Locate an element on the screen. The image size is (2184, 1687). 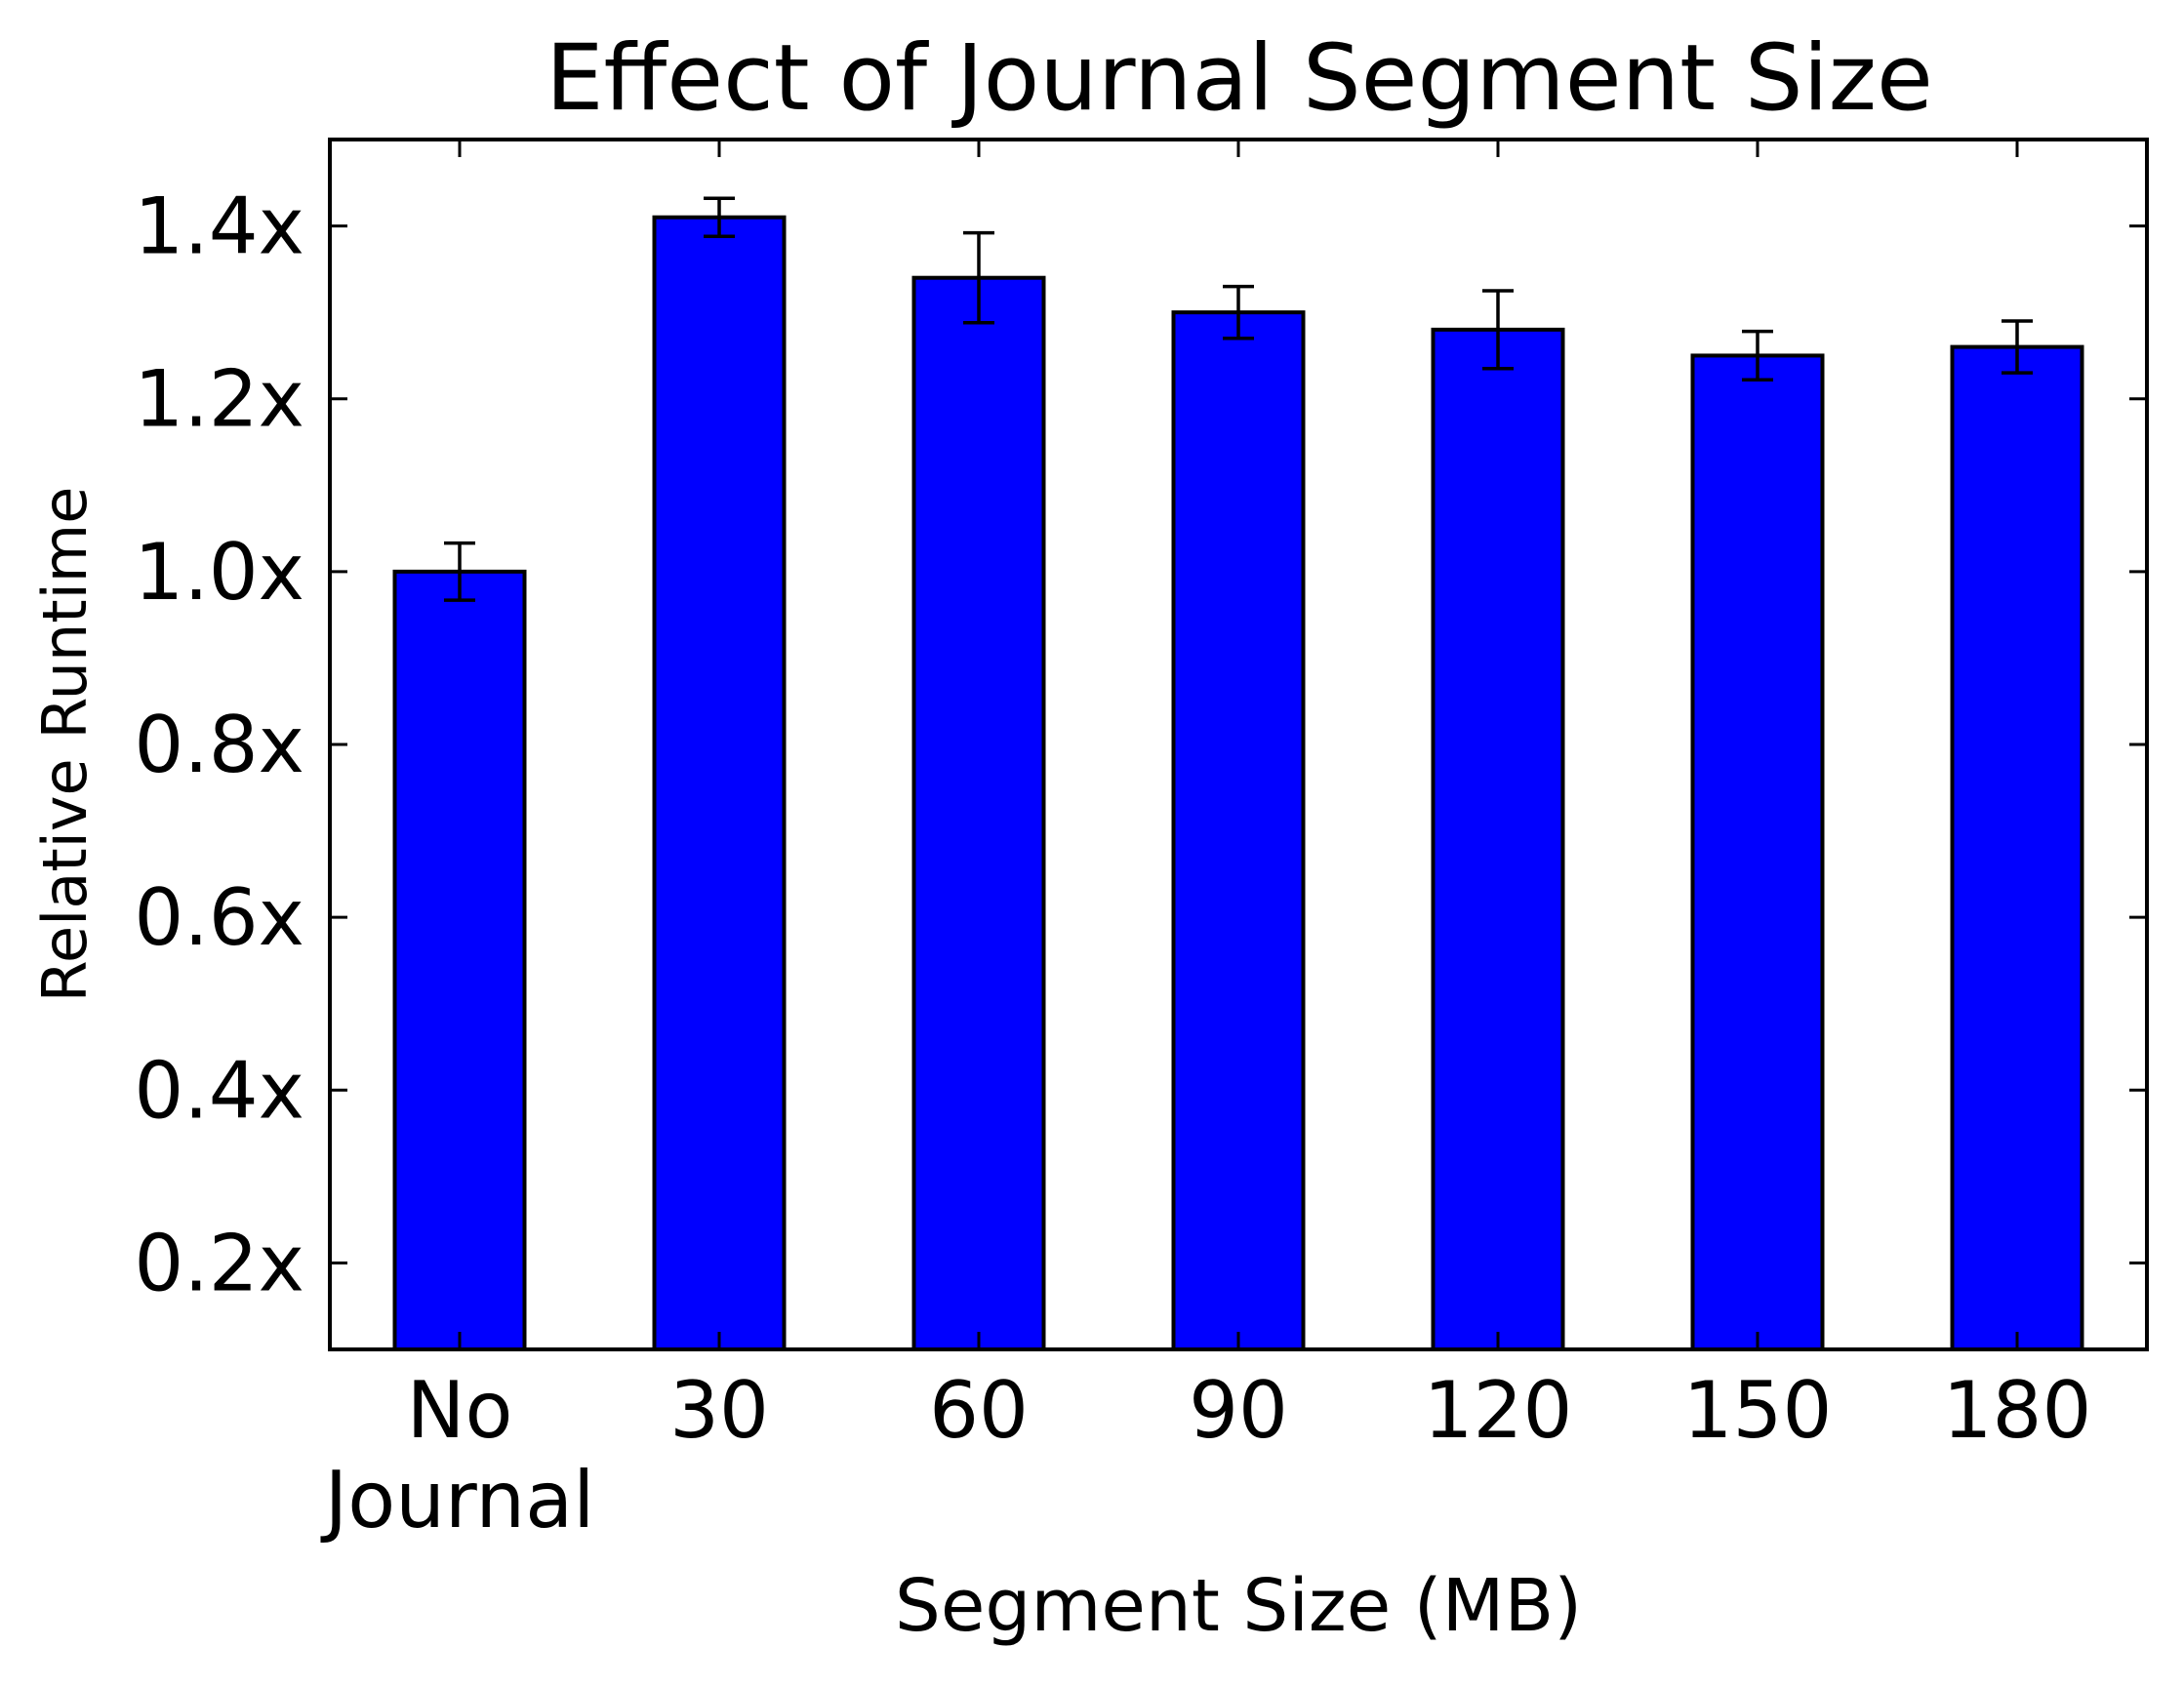
y-tick-labels: 0.2x 0.4x 0.6x 0.8x 1.0x 1.2x 1.4x is located at coordinates (219, 745).